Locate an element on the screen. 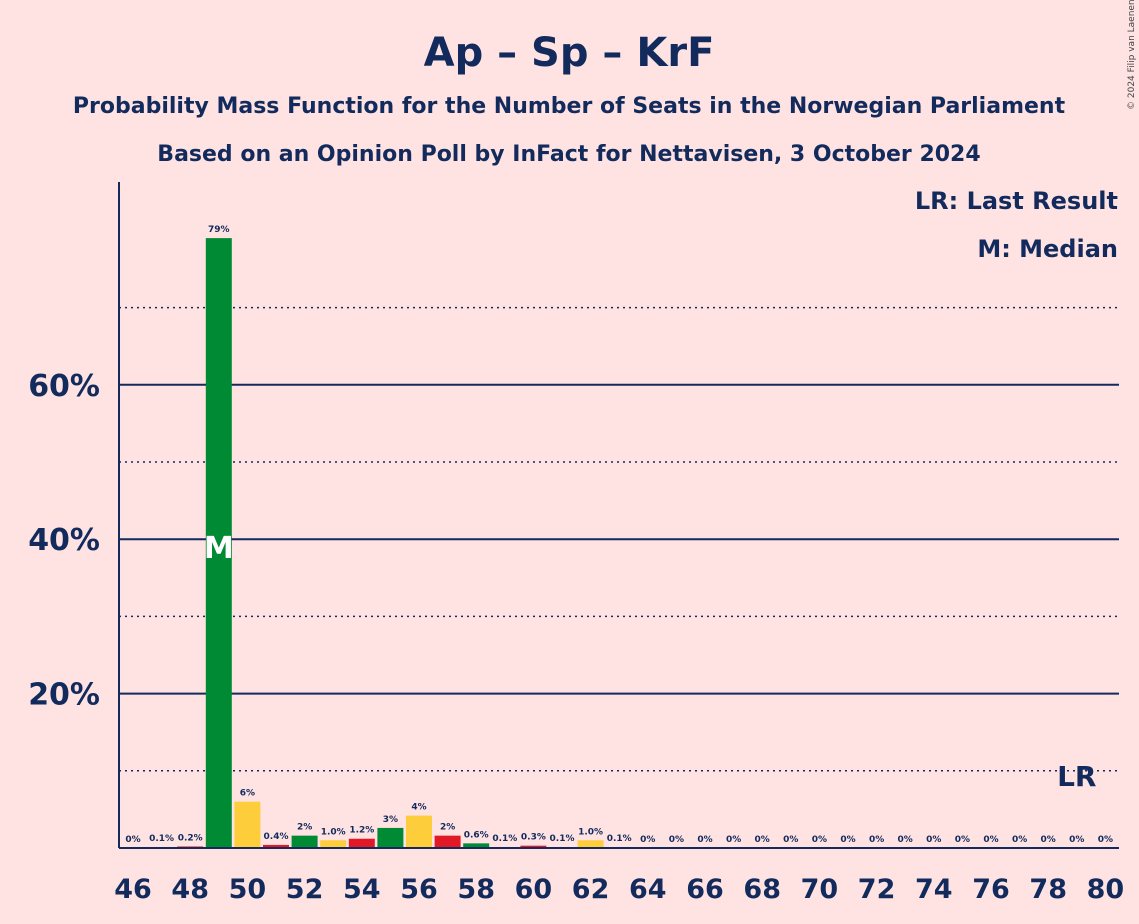  last-result-marker: LR is located at coordinates (1076, 776).